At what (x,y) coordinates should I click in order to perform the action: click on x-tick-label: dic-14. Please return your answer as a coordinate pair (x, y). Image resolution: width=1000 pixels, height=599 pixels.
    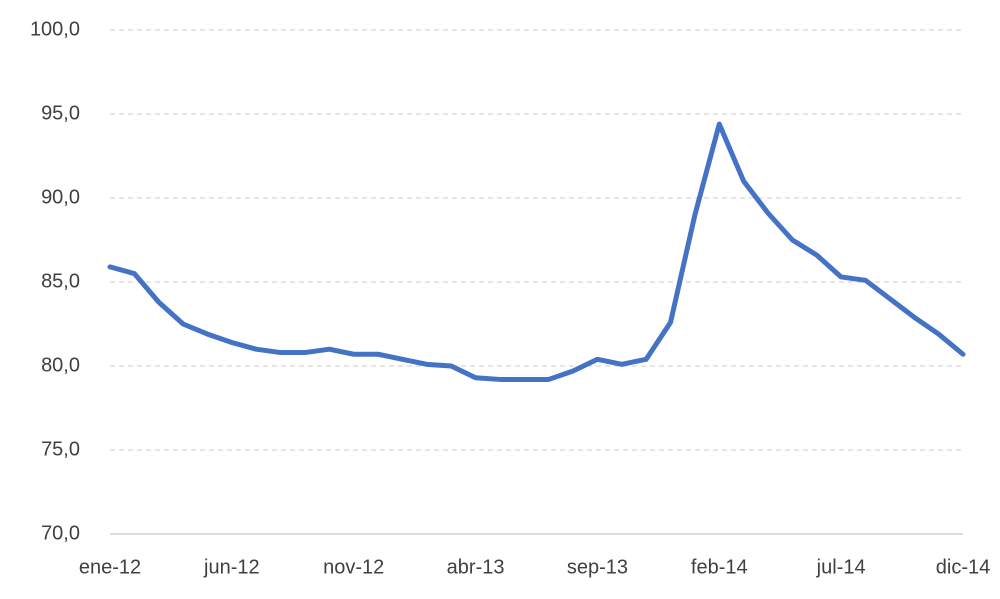
    Looking at the image, I should click on (963, 567).